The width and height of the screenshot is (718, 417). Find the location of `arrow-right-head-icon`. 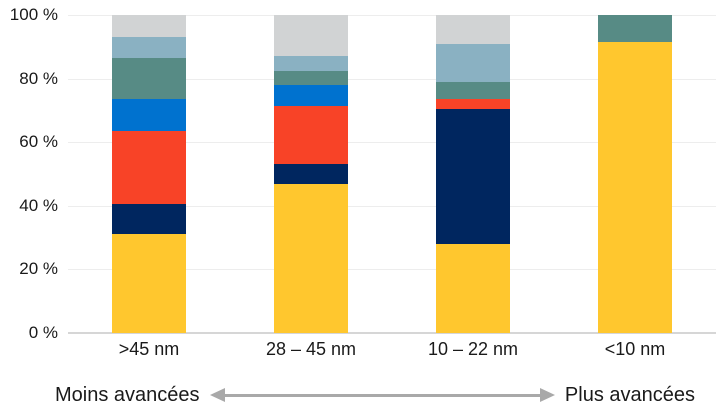

arrow-right-head-icon is located at coordinates (547, 395).